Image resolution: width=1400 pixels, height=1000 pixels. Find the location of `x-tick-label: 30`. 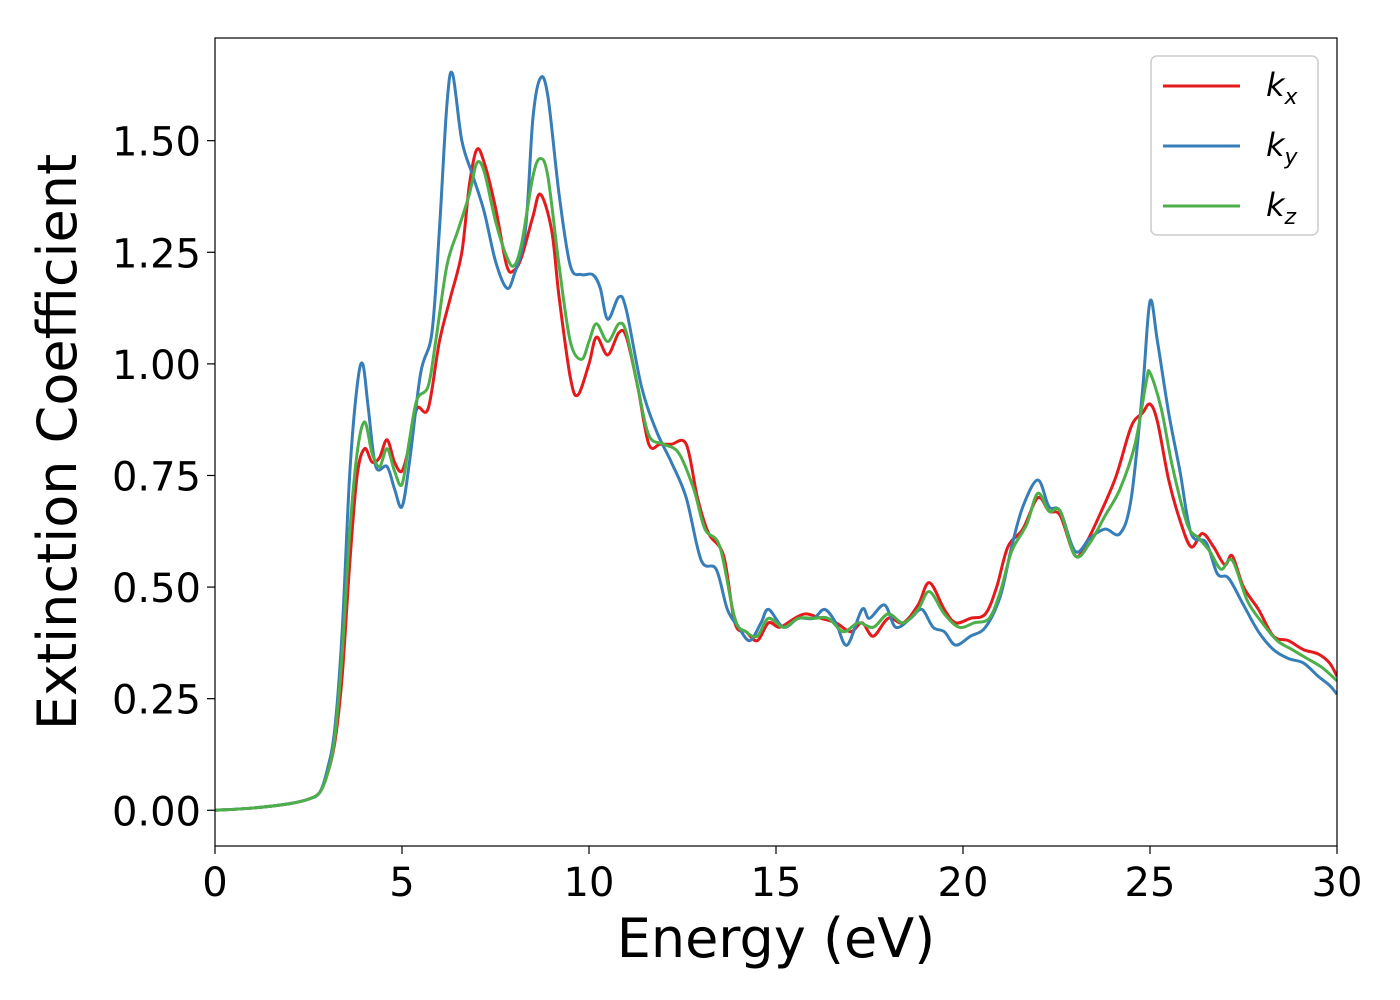

x-tick-label: 30 is located at coordinates (1337, 883).